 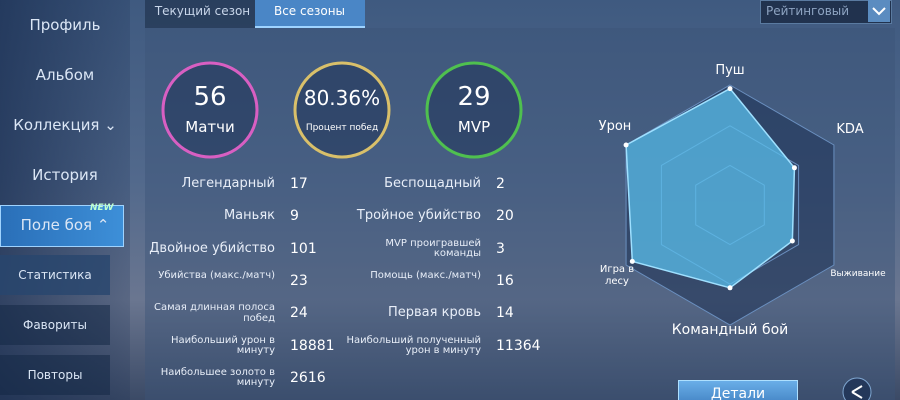 What do you see at coordinates (299, 184) in the screenshot?
I see `stat-value: 17` at bounding box center [299, 184].